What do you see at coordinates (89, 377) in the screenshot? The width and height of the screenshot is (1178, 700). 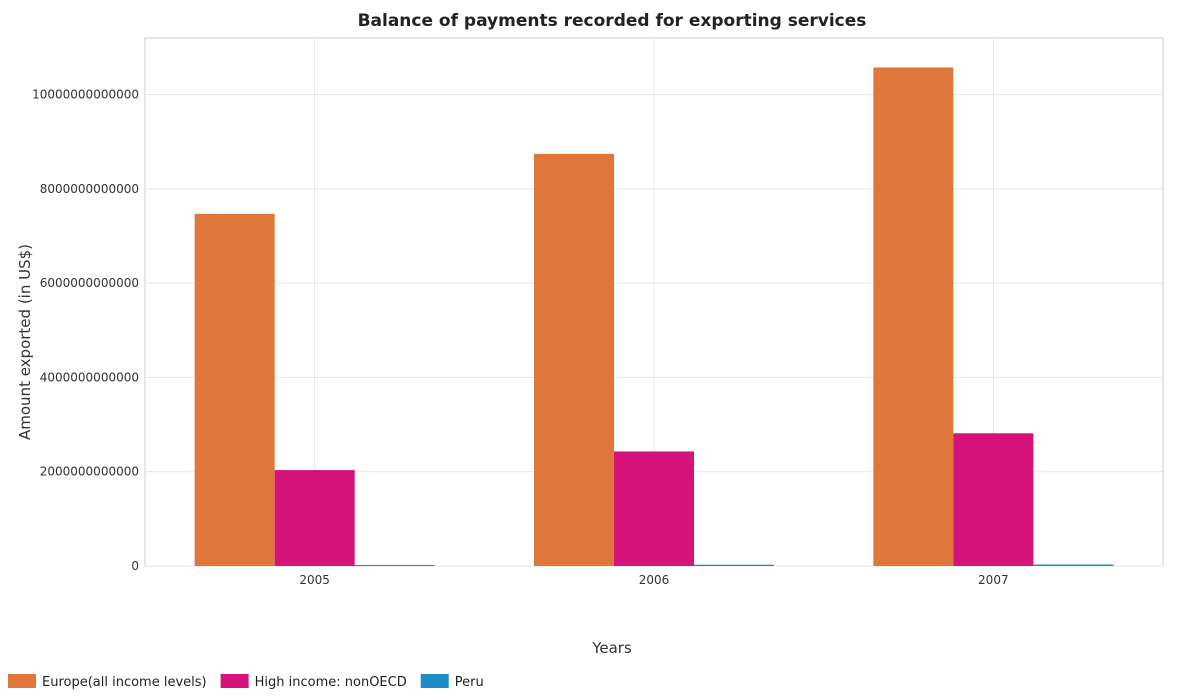 I see `y-tick-label: 4000000000000` at bounding box center [89, 377].